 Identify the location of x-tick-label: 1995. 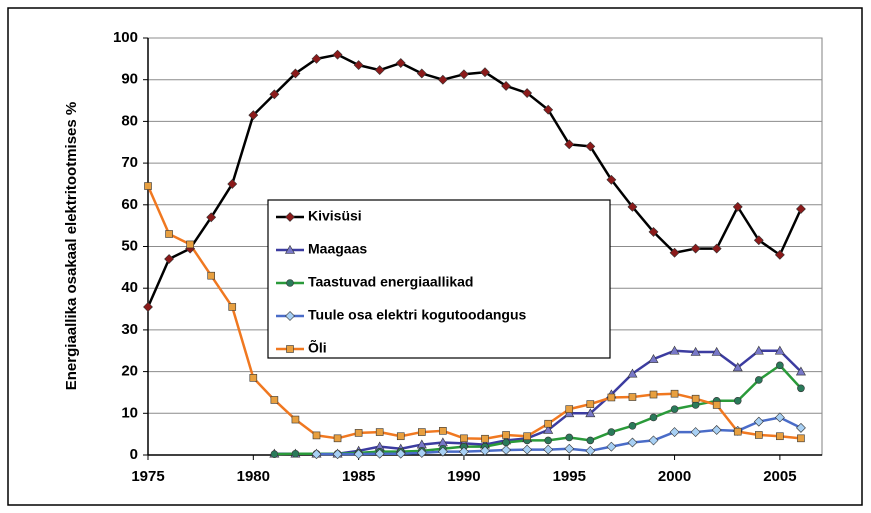
(569, 476).